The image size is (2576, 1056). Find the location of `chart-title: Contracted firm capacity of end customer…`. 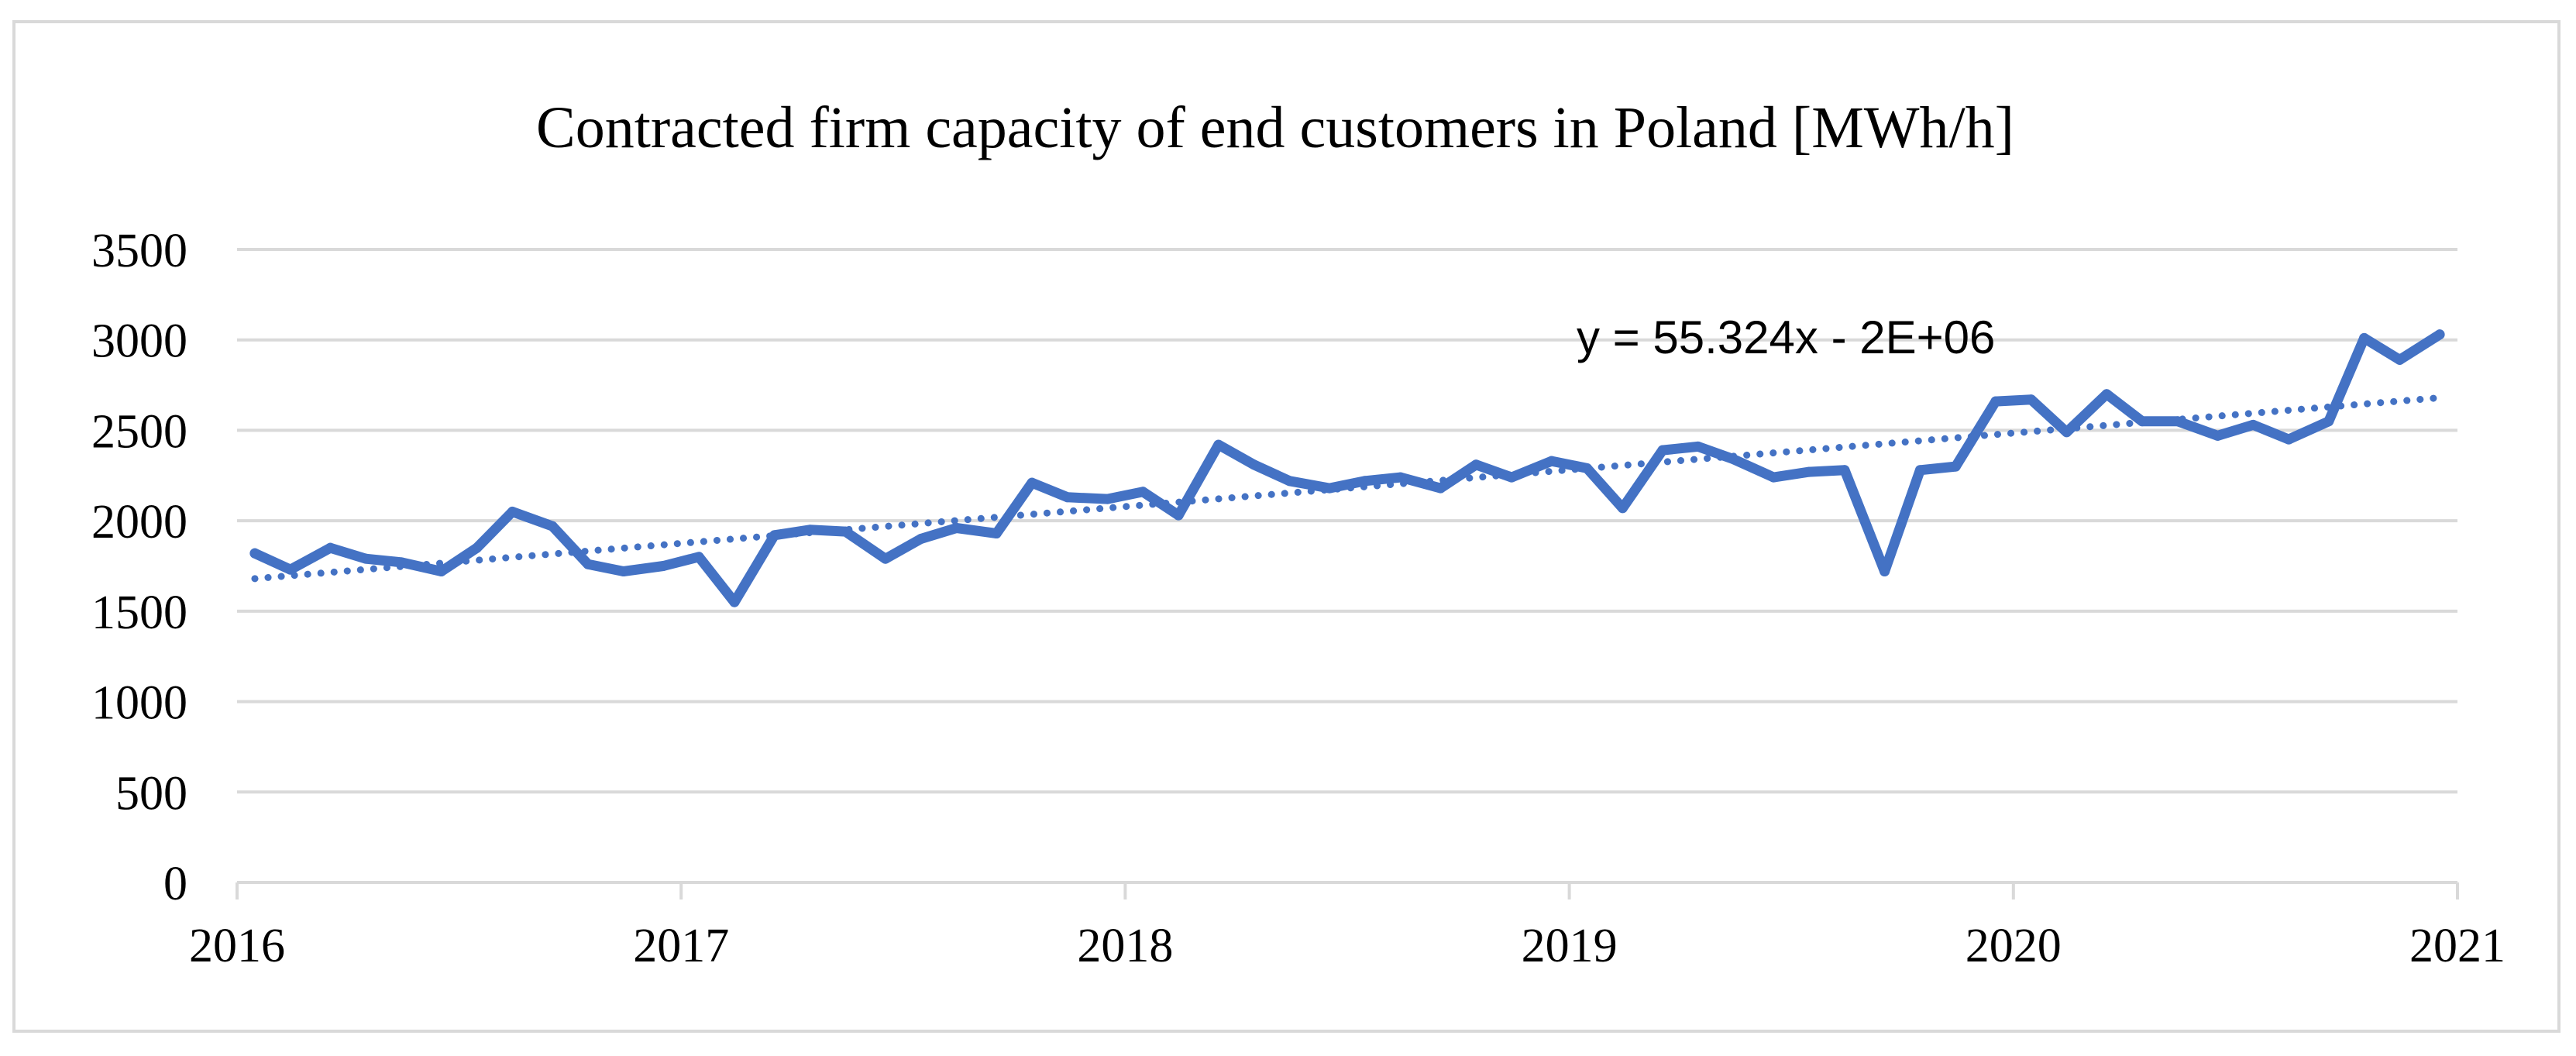

chart-title: Contracted firm capacity of end customer… is located at coordinates (1275, 127).